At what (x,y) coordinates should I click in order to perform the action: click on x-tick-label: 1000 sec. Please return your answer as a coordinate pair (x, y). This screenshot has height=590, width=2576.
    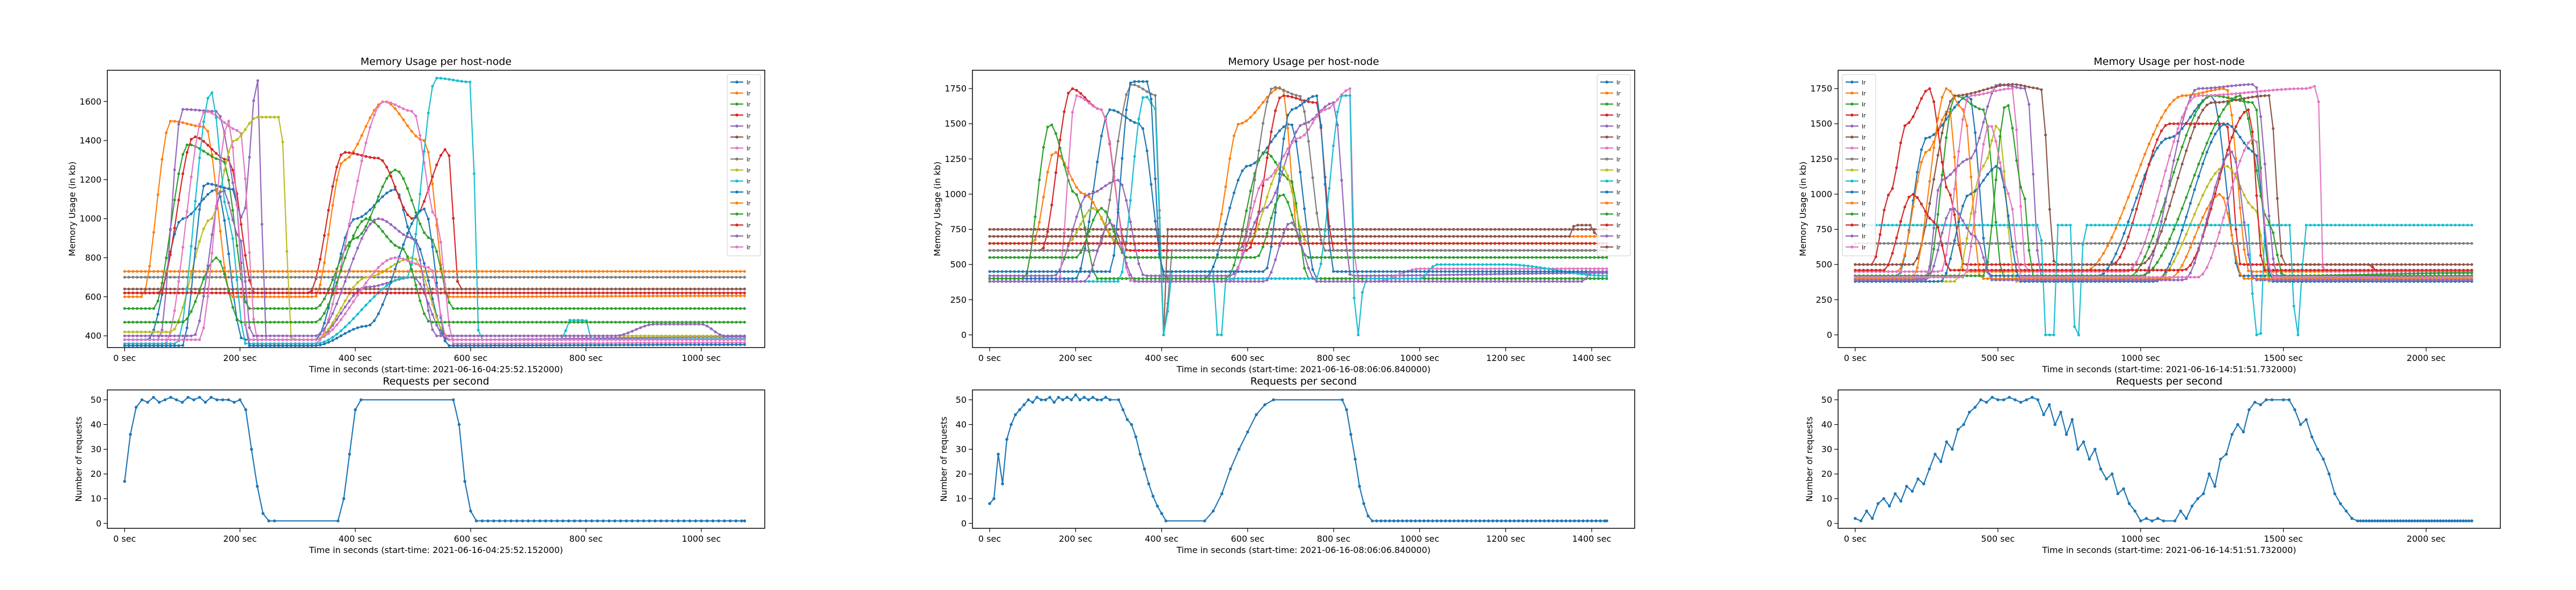
    Looking at the image, I should click on (701, 358).